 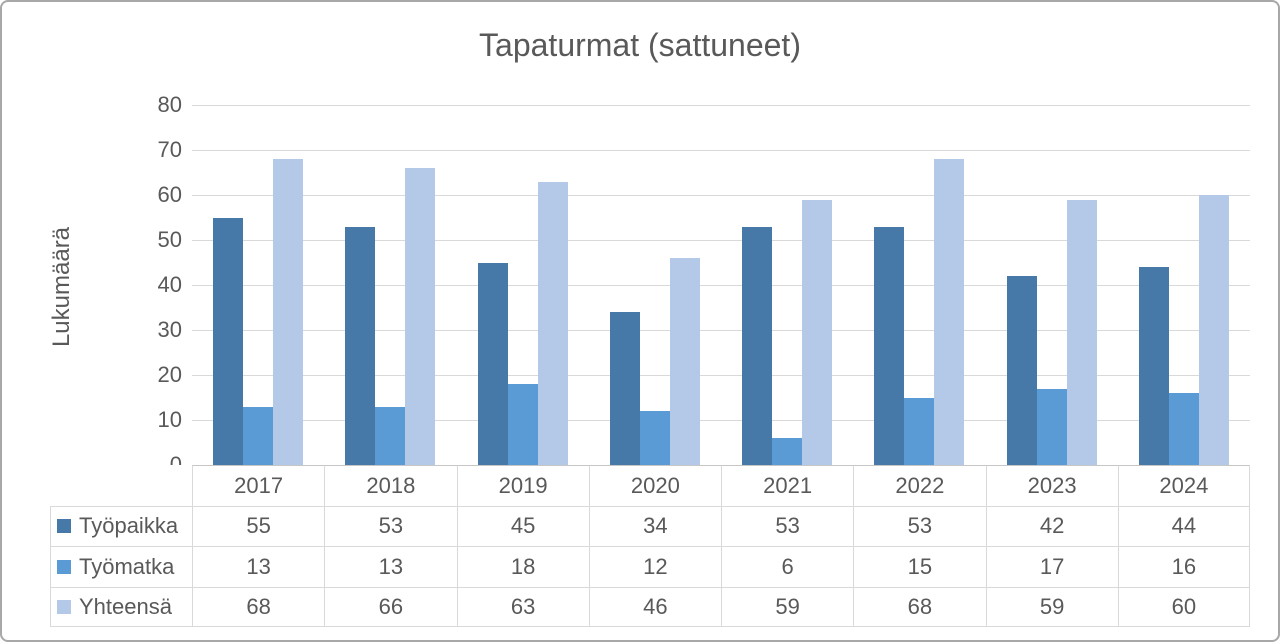 What do you see at coordinates (817, 332) in the screenshot?
I see `bar-yhteensä-2021` at bounding box center [817, 332].